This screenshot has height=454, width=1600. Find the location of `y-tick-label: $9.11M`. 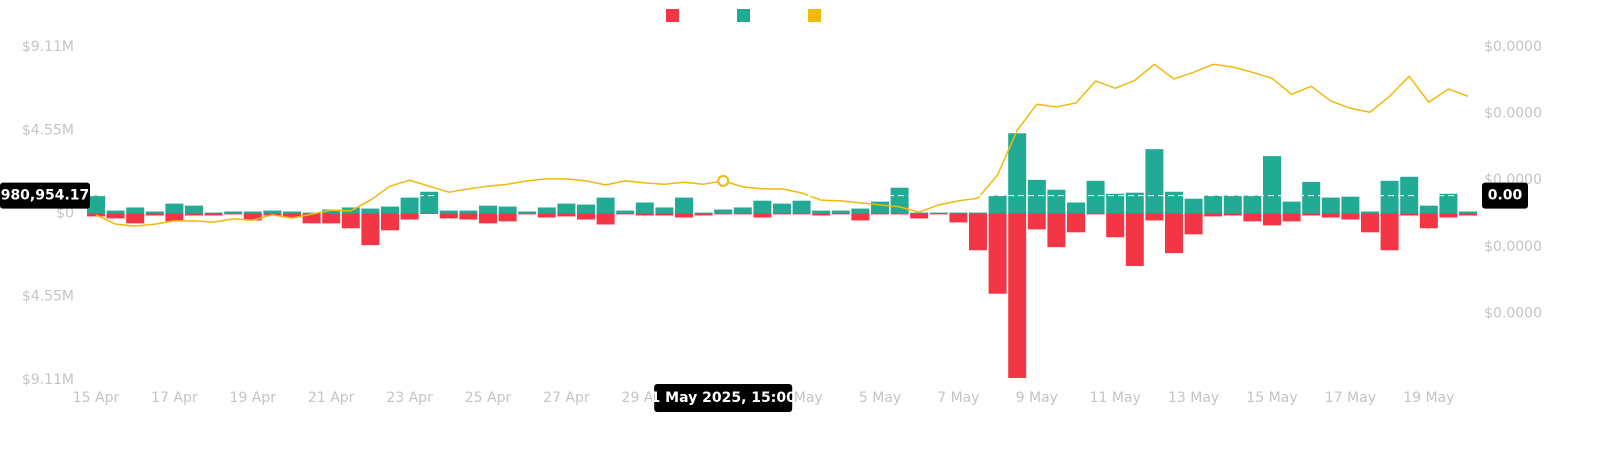

y-tick-label: $9.11M is located at coordinates (48, 380).